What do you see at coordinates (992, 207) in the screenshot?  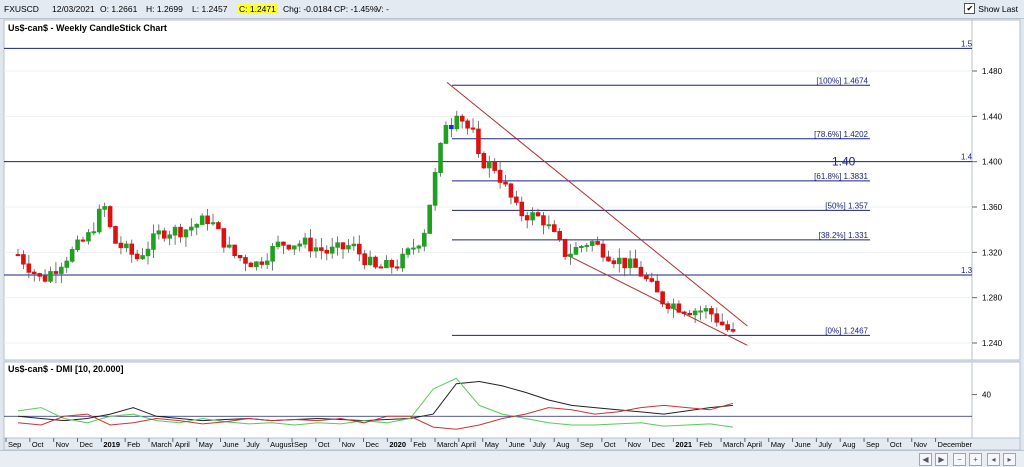 I see `price-tick-label: 1.360` at bounding box center [992, 207].